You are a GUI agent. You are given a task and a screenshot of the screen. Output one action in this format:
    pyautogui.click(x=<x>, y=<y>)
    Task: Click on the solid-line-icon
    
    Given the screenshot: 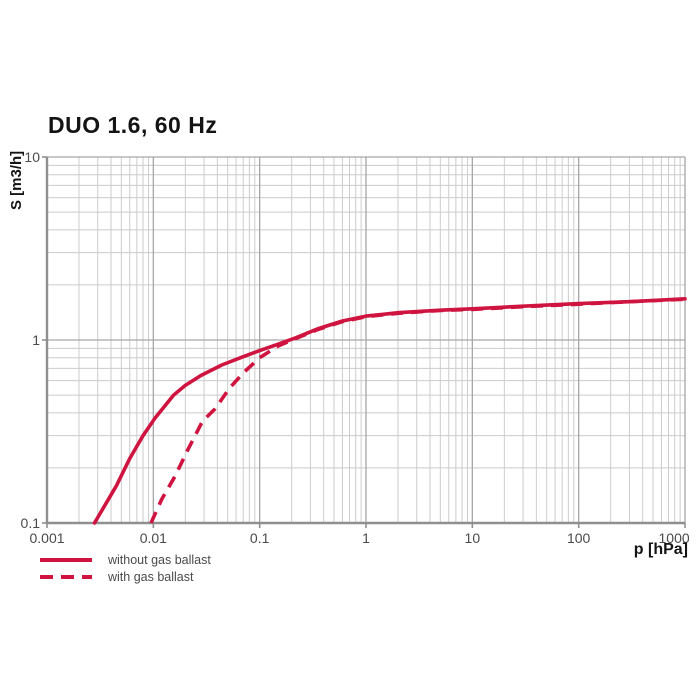 What is the action you would take?
    pyautogui.click(x=66, y=559)
    